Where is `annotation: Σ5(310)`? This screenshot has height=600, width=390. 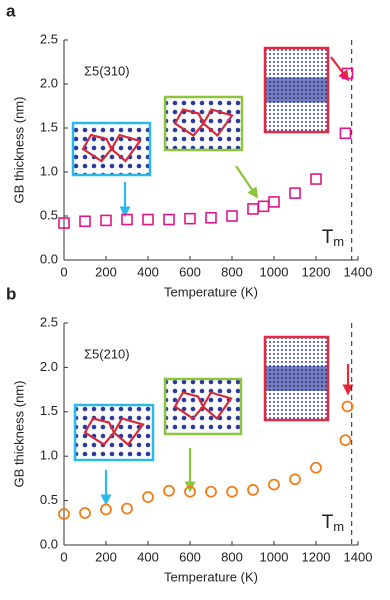 annotation: Σ5(310) is located at coordinates (107, 70).